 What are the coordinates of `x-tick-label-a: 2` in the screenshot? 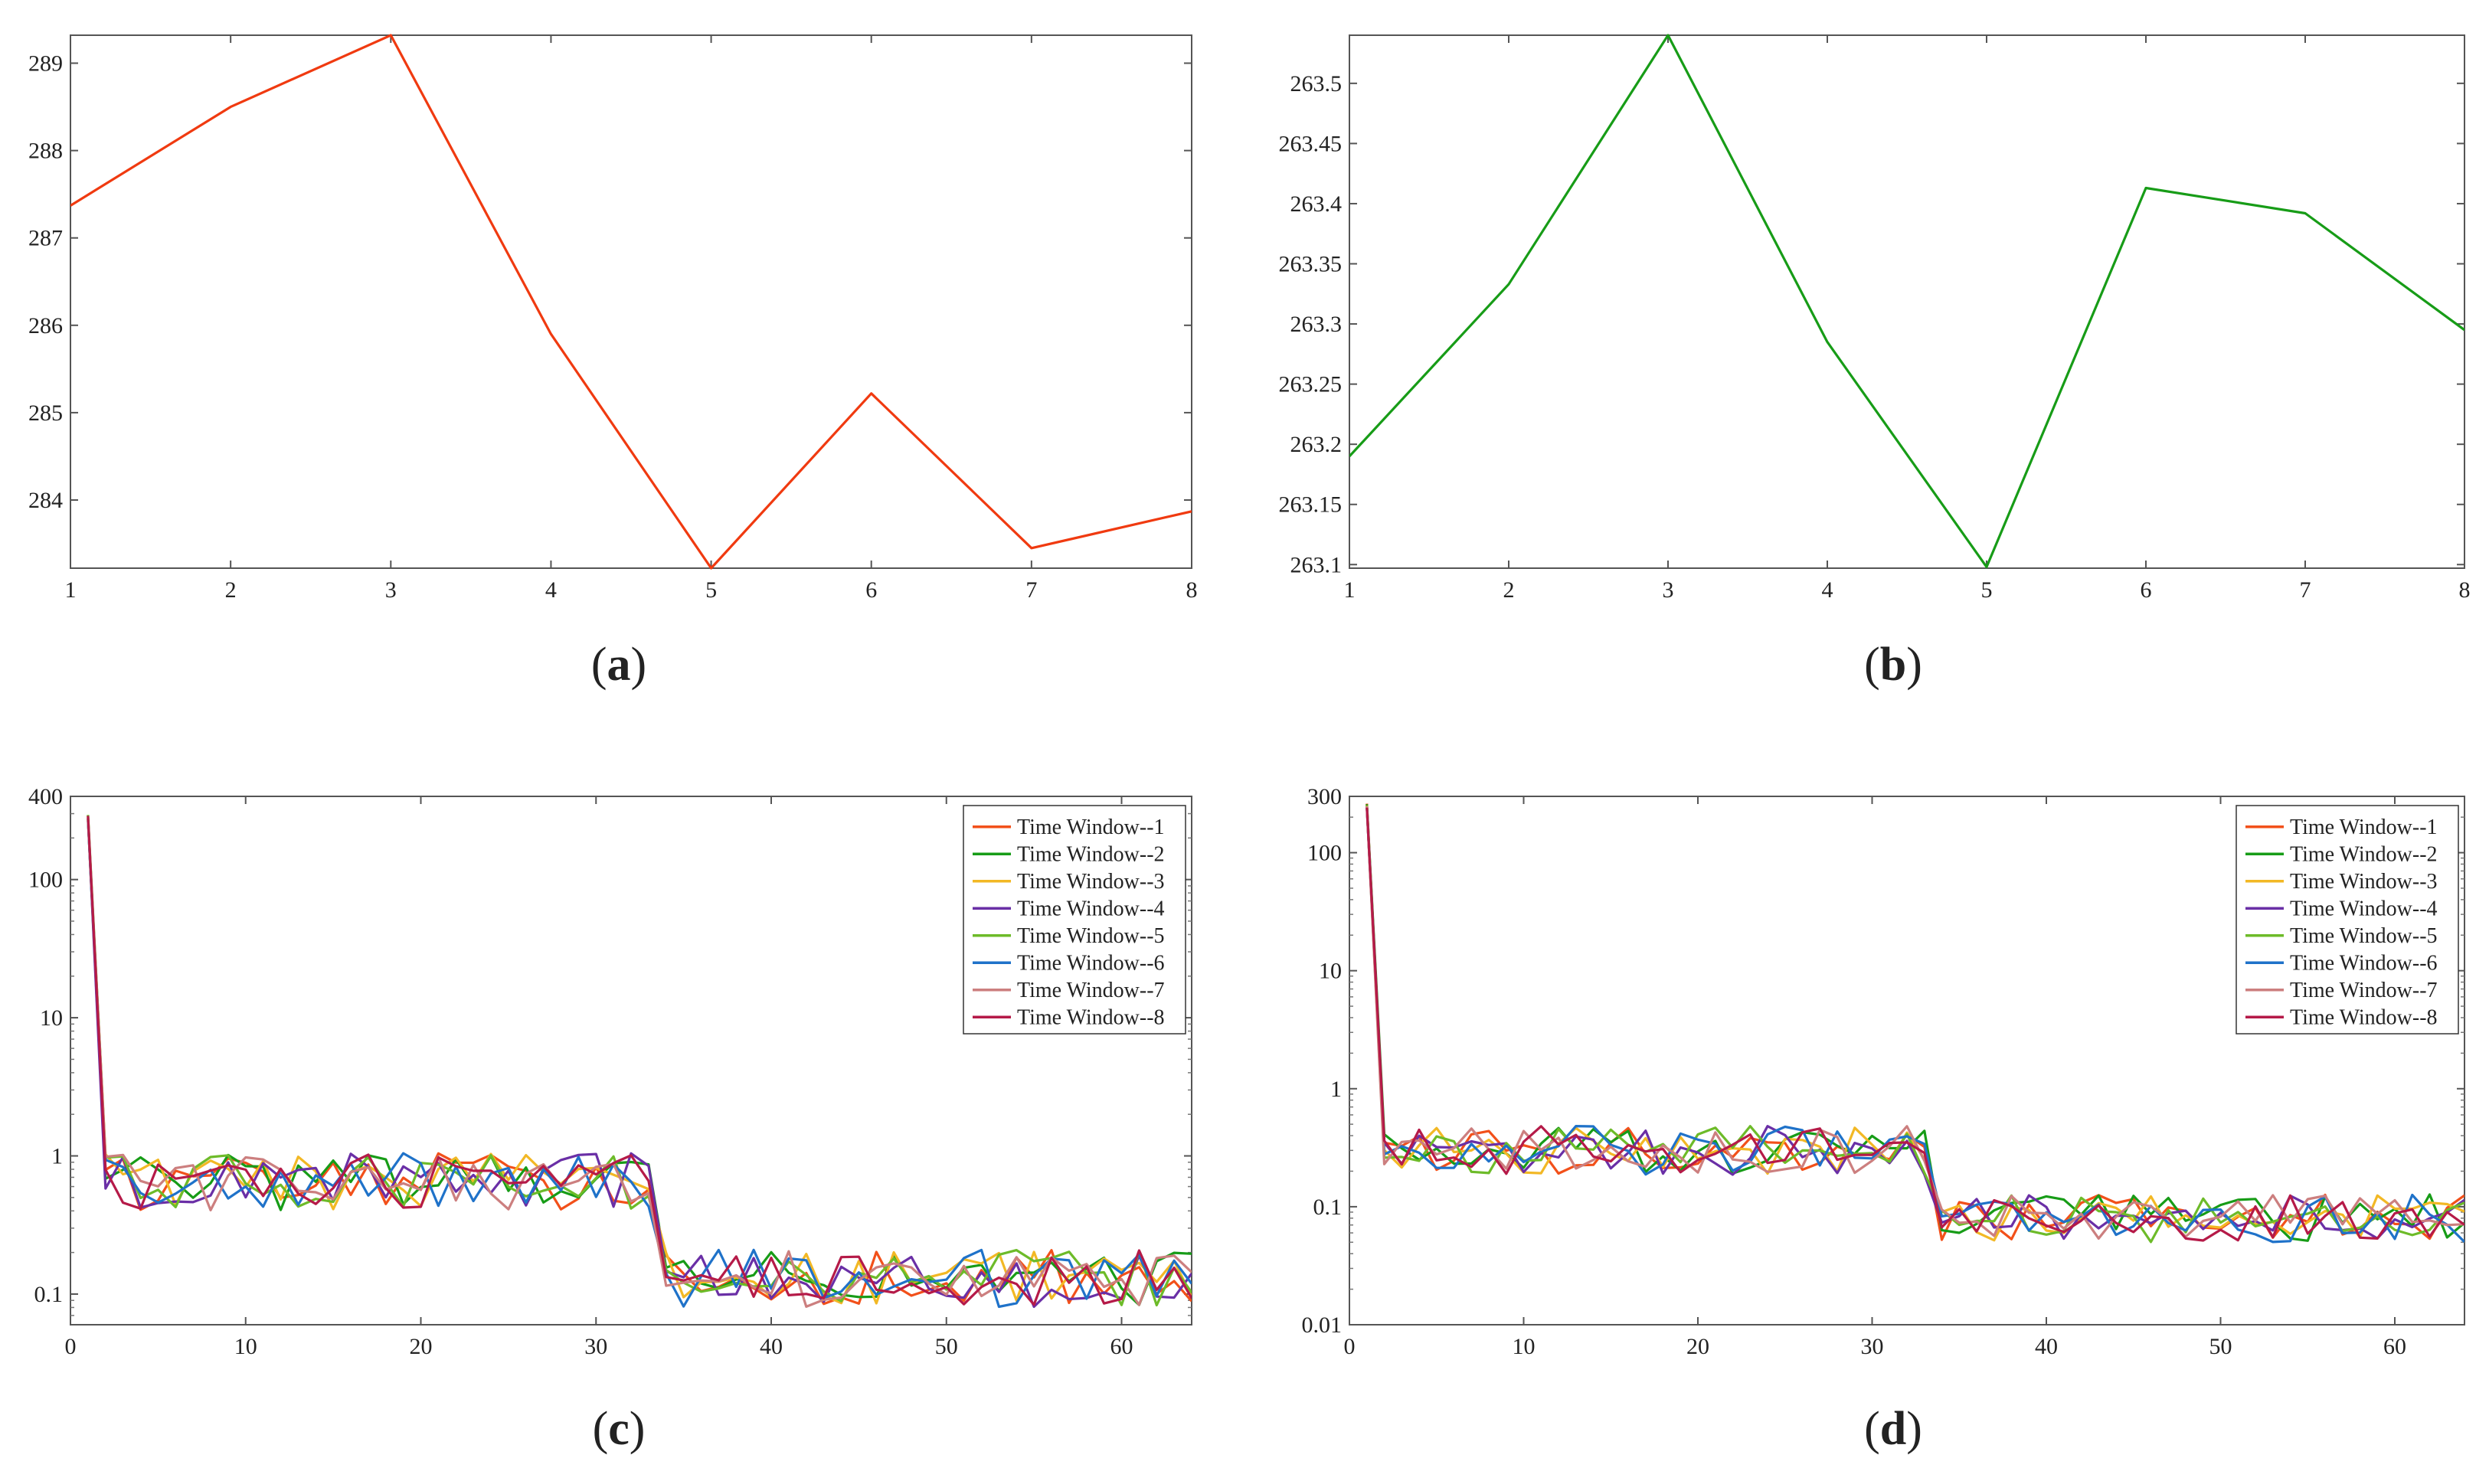 It's located at (231, 590).